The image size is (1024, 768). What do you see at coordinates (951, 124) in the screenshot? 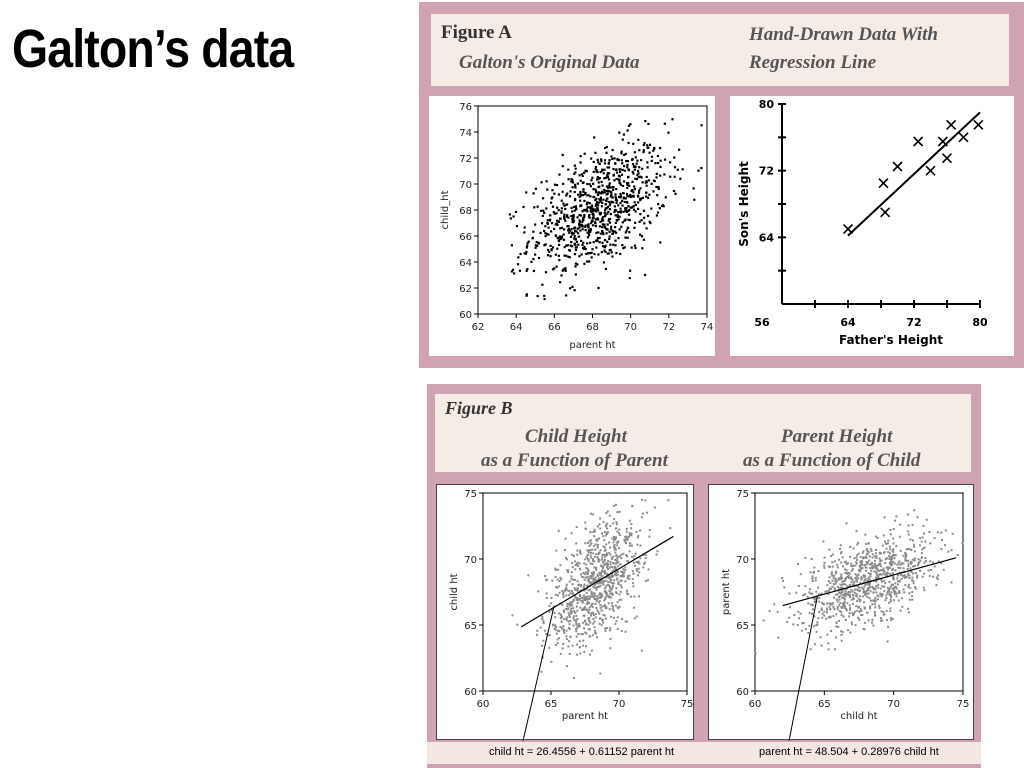
I see `data-point-x-marker` at bounding box center [951, 124].